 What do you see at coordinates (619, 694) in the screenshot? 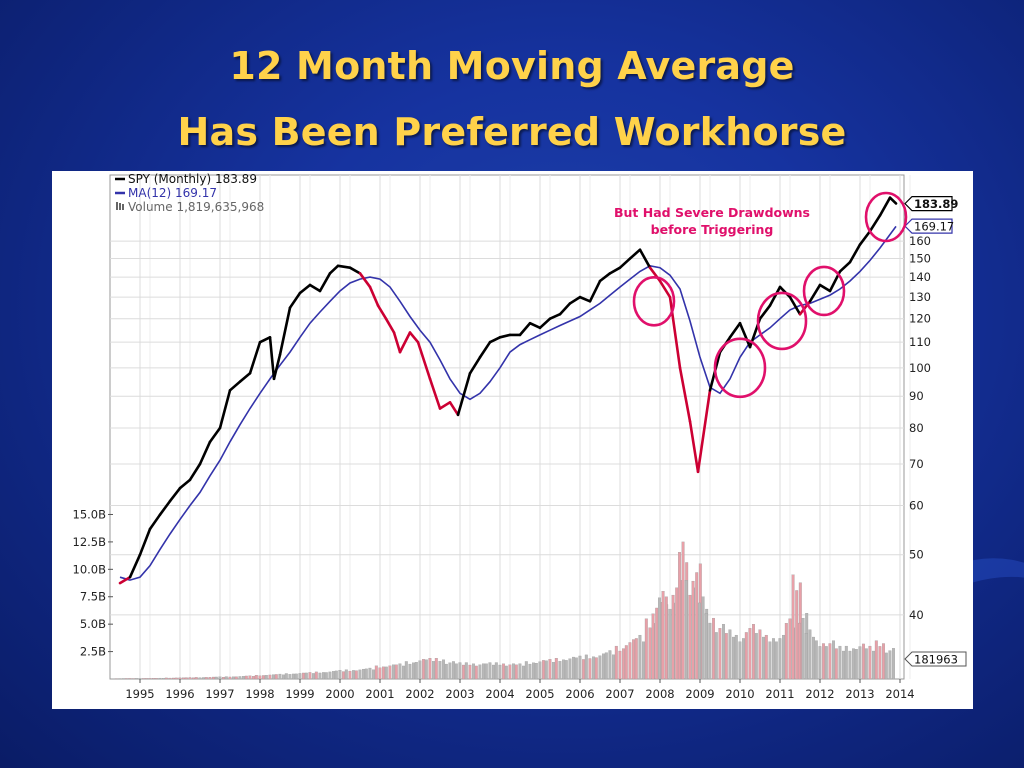
I see `x-tick-label: 2007` at bounding box center [619, 694].